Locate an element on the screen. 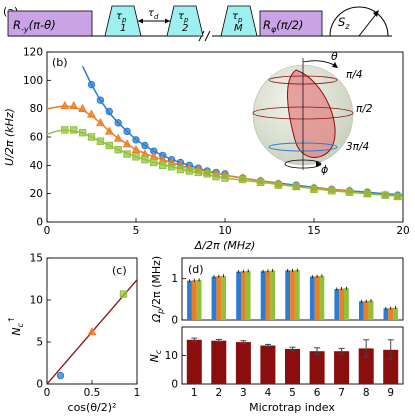 The width and height of the screenshot is (415, 416). panel-b-xtick-label: 0 is located at coordinates (47, 231).